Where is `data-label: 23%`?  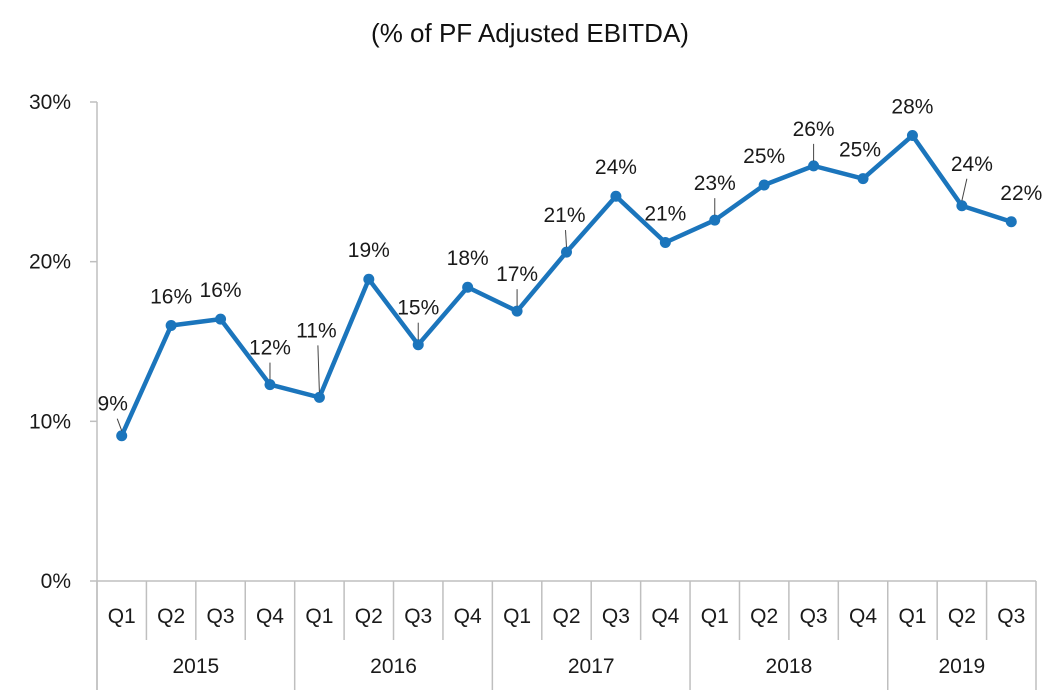 data-label: 23% is located at coordinates (715, 183).